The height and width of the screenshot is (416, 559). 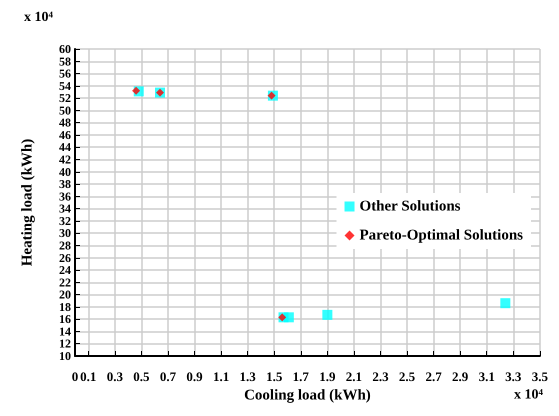 What do you see at coordinates (65, 61) in the screenshot?
I see `y-tick-label: 58` at bounding box center [65, 61].